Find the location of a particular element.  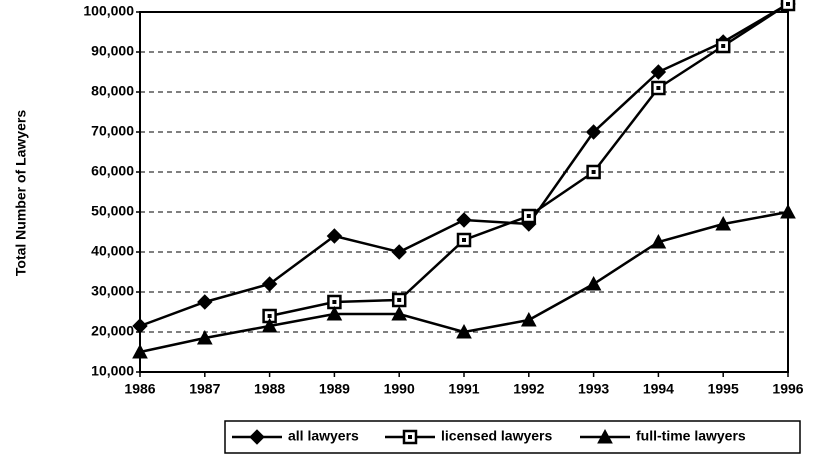

y-tick-label: 70,000 is located at coordinates (112, 131).